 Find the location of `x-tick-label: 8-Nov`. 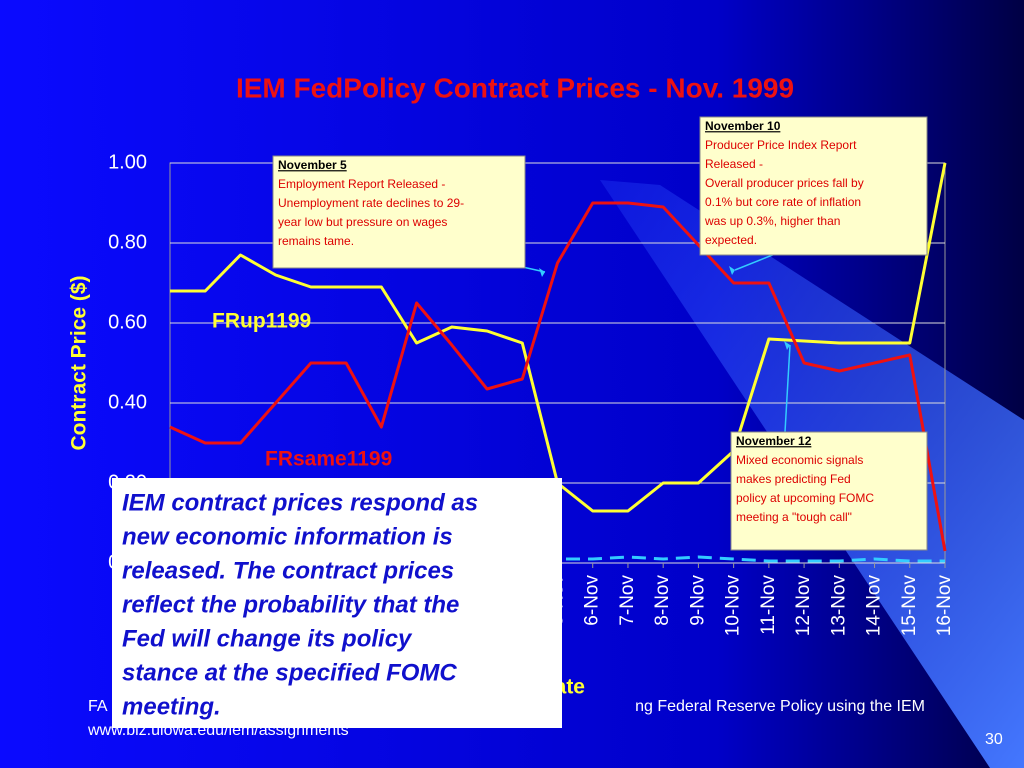

x-tick-label: 8-Nov is located at coordinates (662, 600).